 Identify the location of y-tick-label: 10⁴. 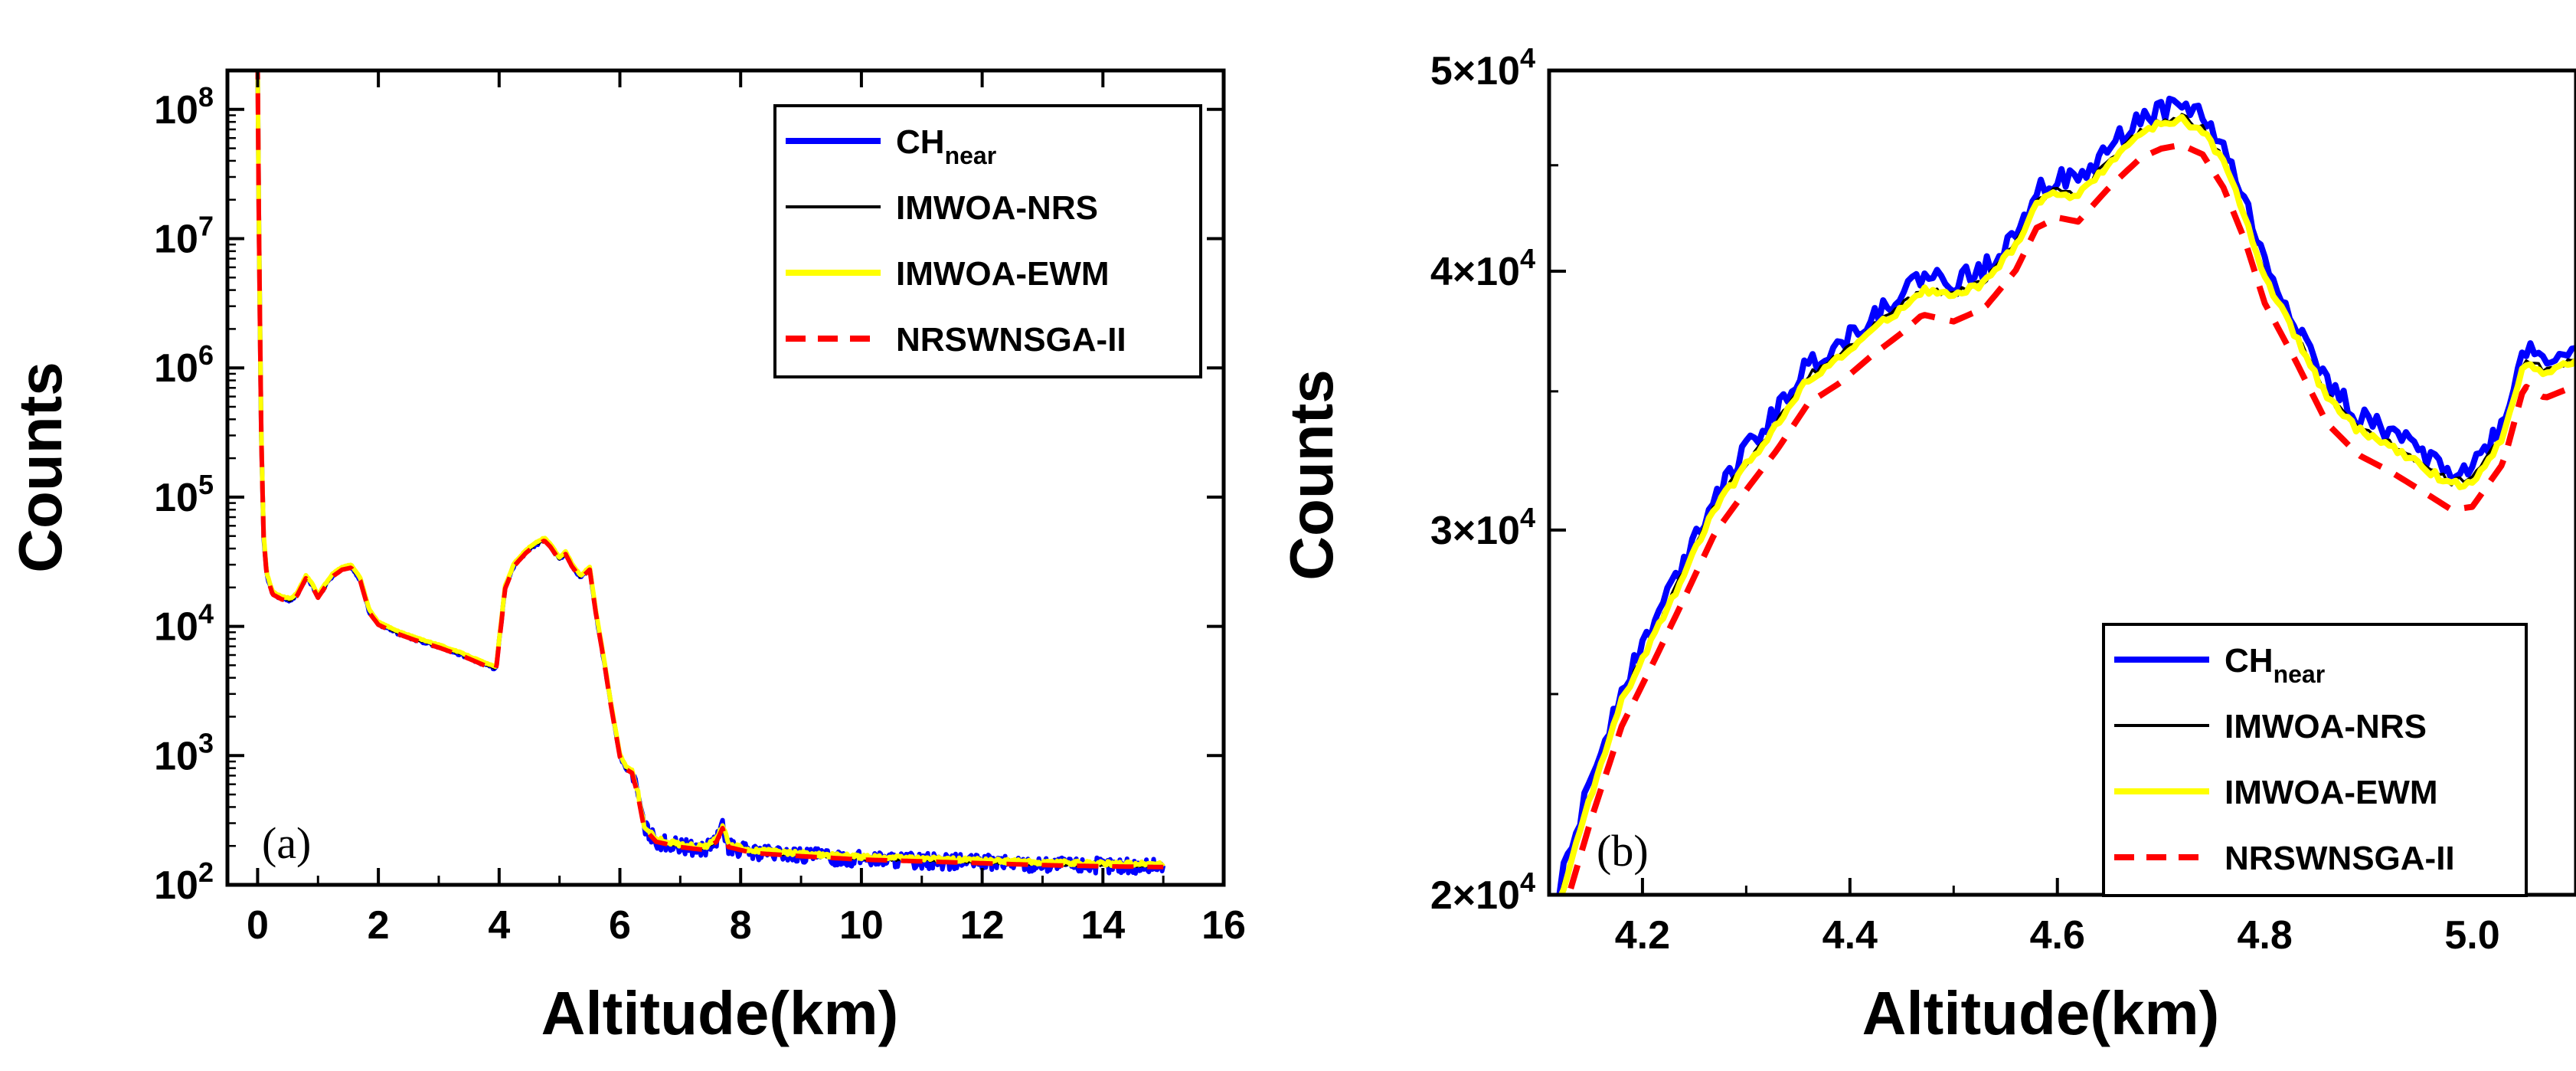
(184, 624).